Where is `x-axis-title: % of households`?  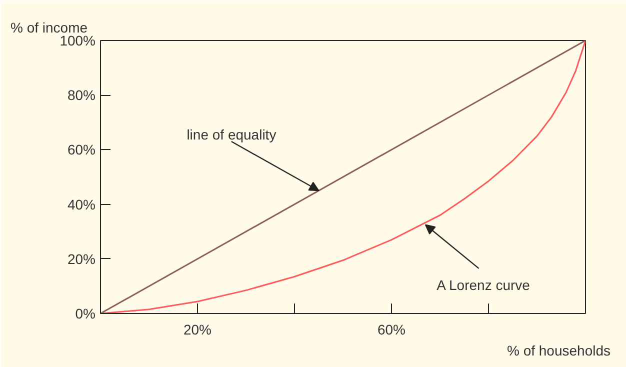
x-axis-title: % of households is located at coordinates (558, 350).